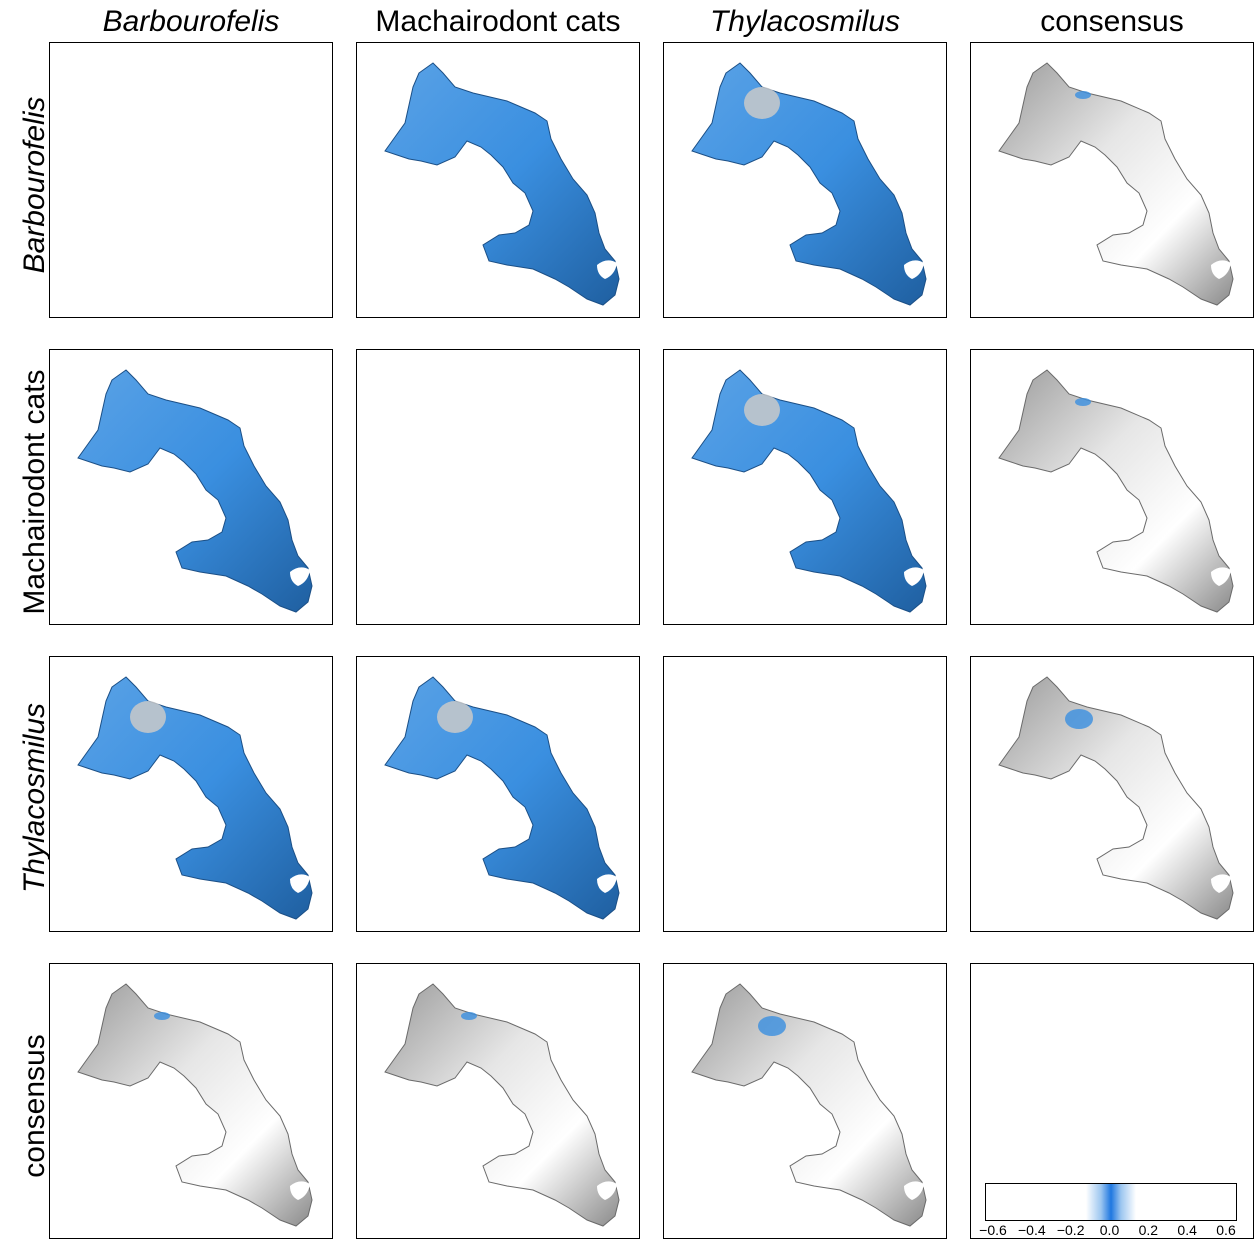 This screenshot has height=1248, width=1255. I want to click on column-header-3: Thylacosmilus, so click(805, 21).